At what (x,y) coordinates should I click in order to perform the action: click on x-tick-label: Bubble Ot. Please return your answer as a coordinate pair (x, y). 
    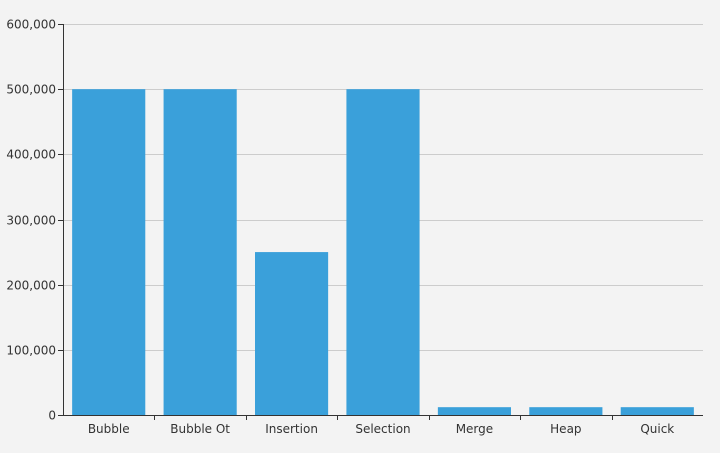
    Looking at the image, I should click on (200, 429).